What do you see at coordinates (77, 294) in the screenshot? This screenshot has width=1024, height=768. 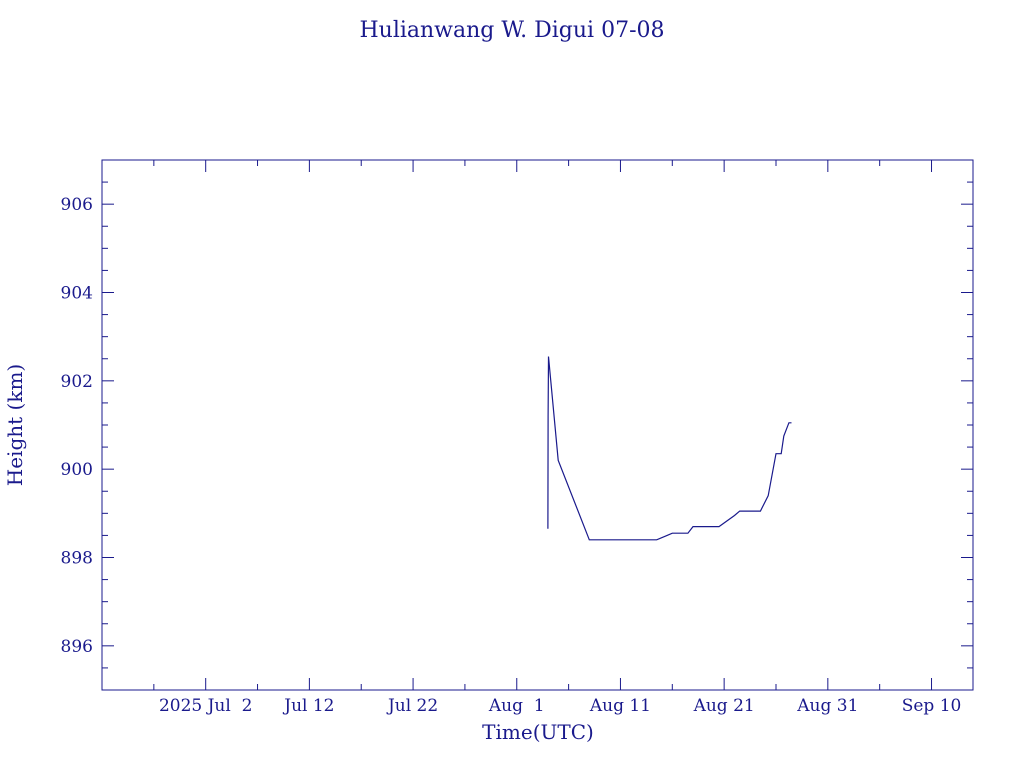 I see `y-tick-label: 904` at bounding box center [77, 294].